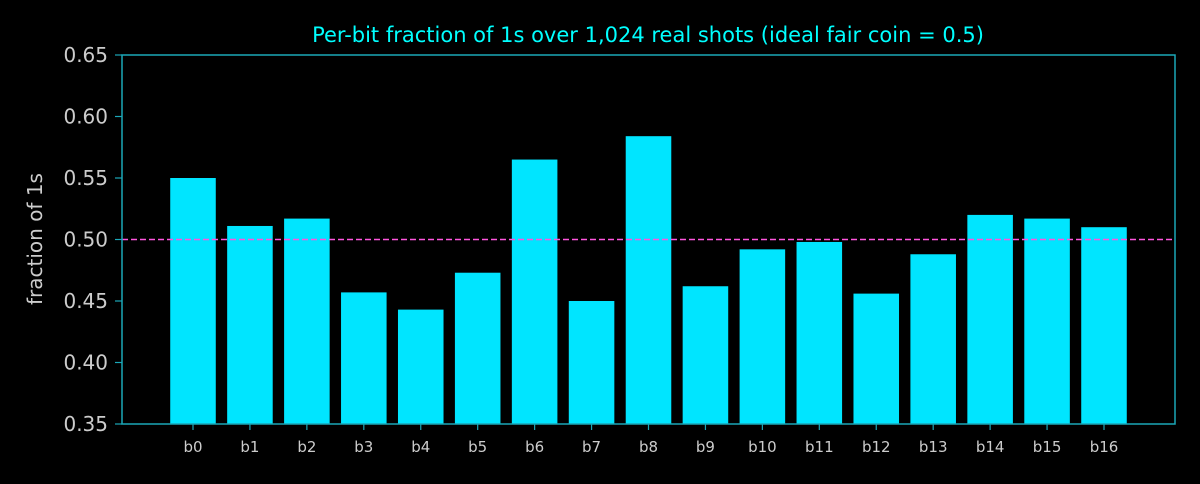 The image size is (1200, 484). What do you see at coordinates (420, 366) in the screenshot?
I see `bar-b4` at bounding box center [420, 366].